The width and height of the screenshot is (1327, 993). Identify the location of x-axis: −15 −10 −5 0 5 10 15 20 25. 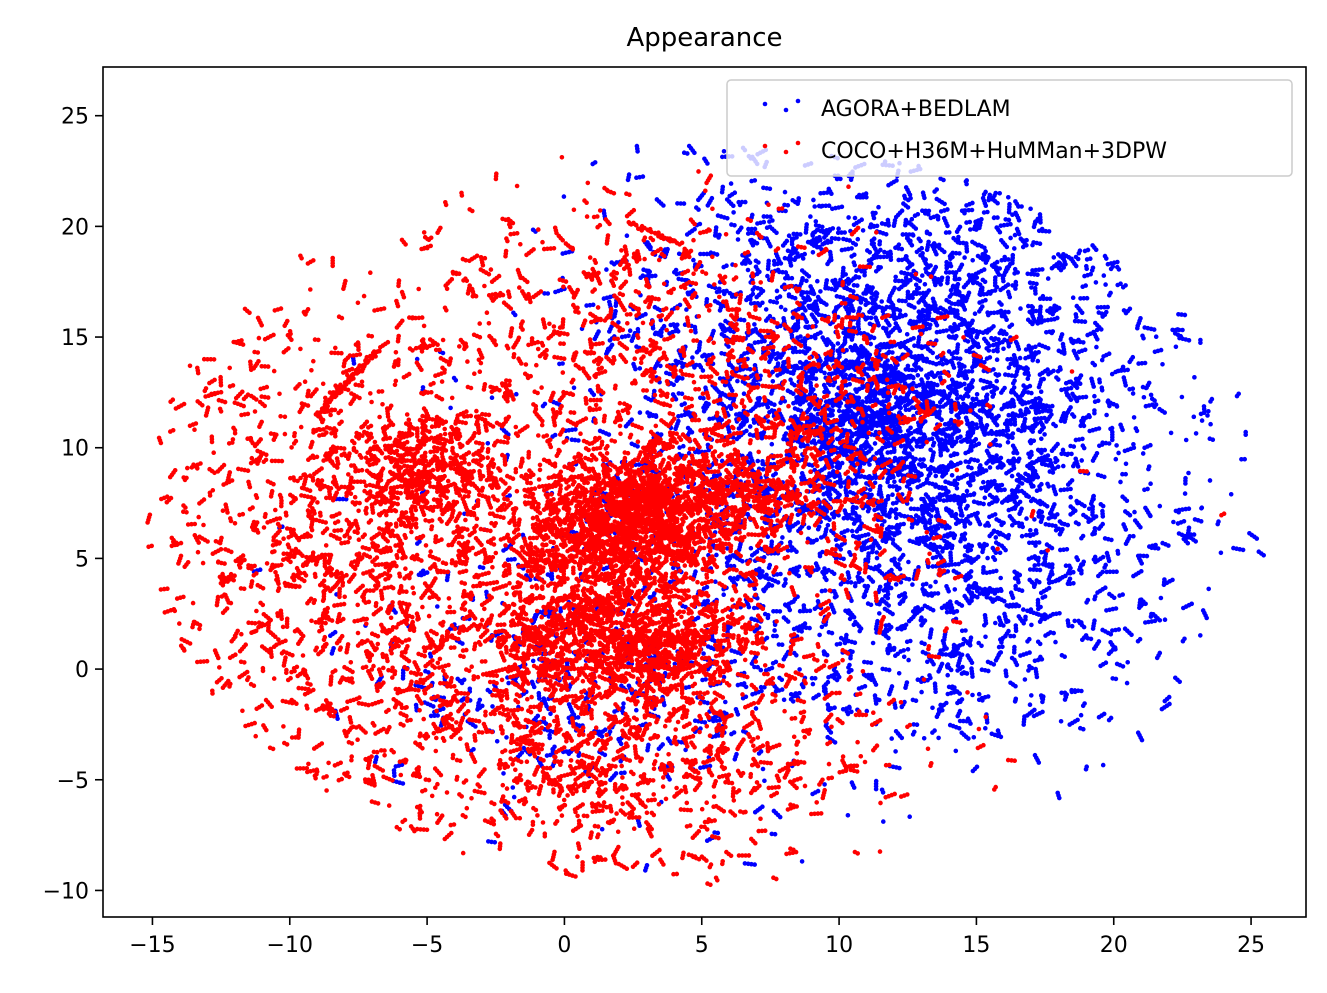
(697, 937).